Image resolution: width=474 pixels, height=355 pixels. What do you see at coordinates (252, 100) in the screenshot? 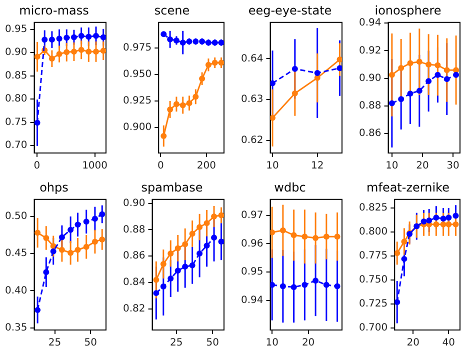
I see `y-tick-label: 0.63` at bounding box center [252, 100].